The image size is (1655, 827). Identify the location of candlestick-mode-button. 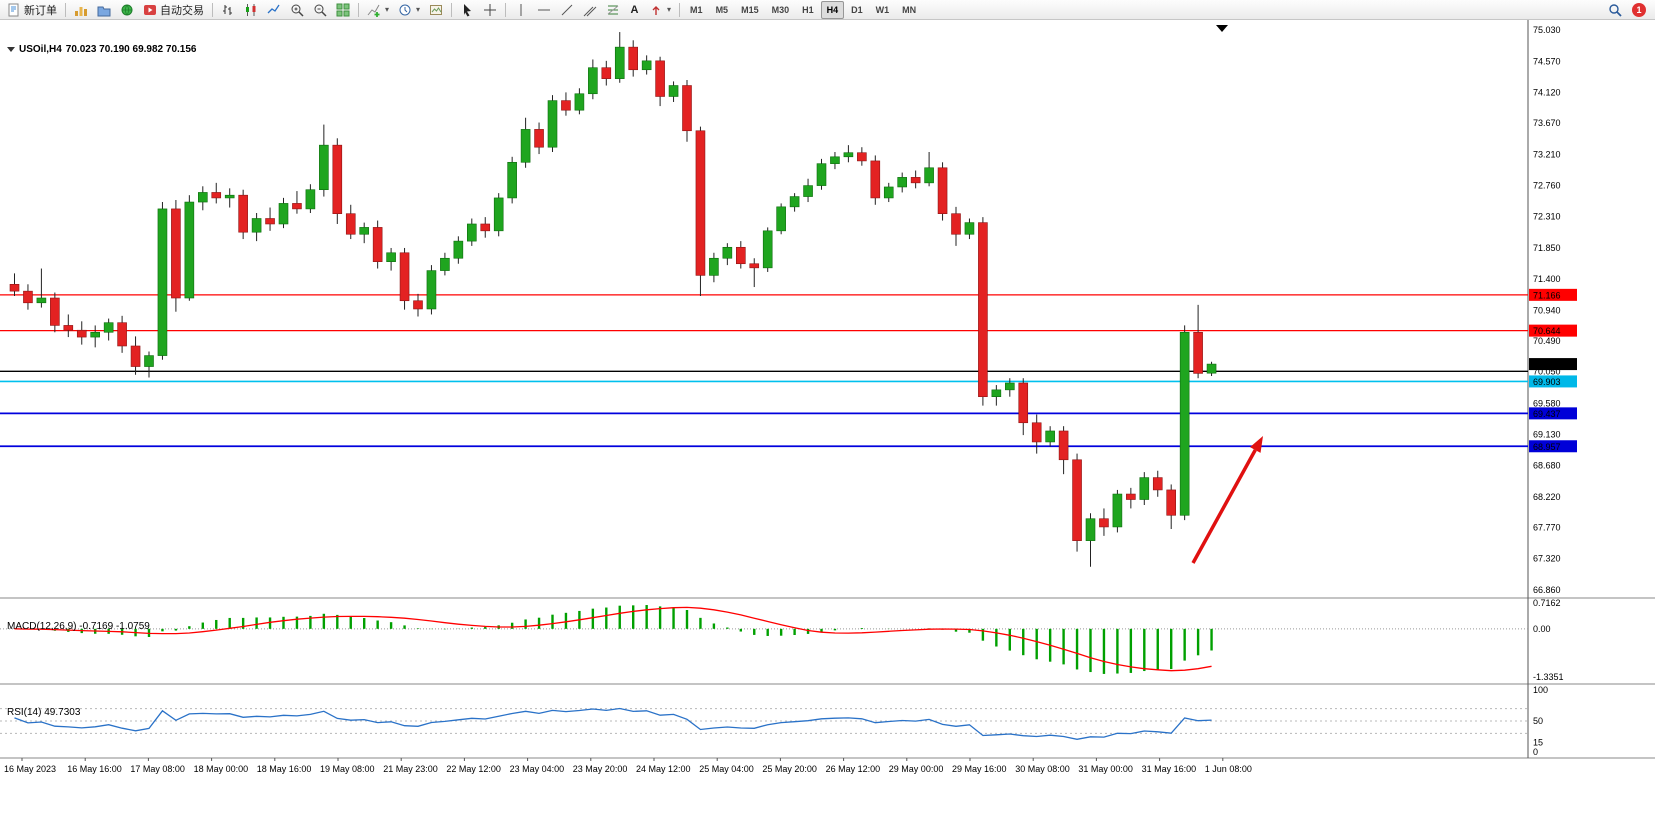
(251, 10).